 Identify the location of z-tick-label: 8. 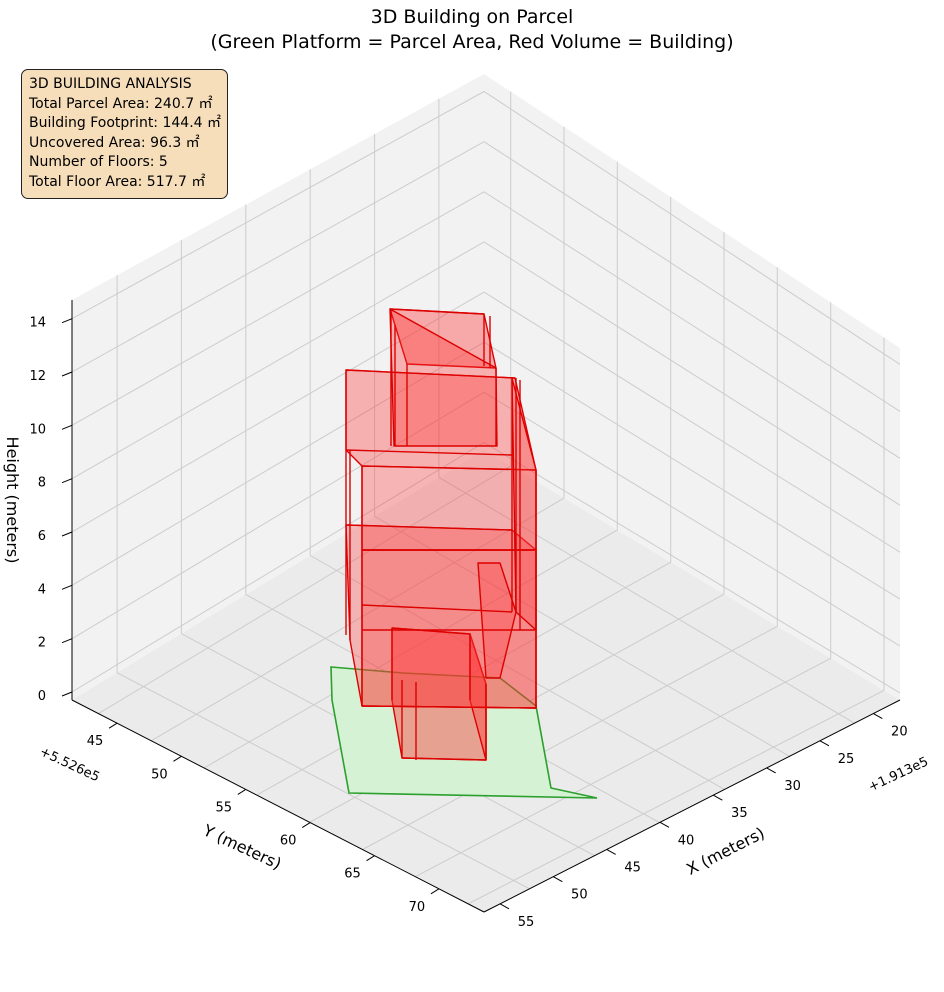
(42, 483).